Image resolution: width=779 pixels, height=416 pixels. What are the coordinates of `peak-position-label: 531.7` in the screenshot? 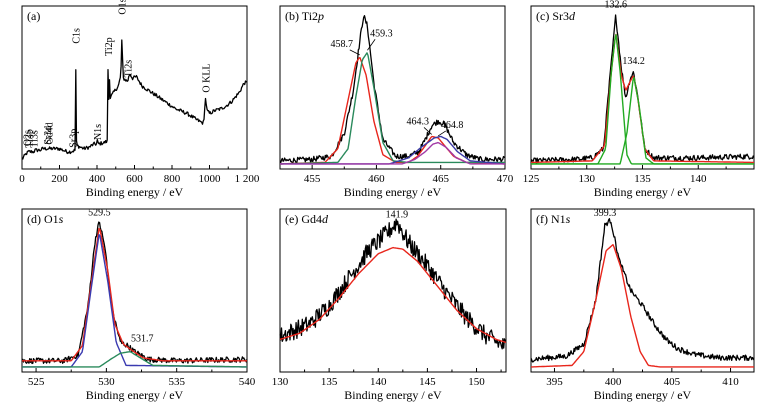 It's located at (142, 339).